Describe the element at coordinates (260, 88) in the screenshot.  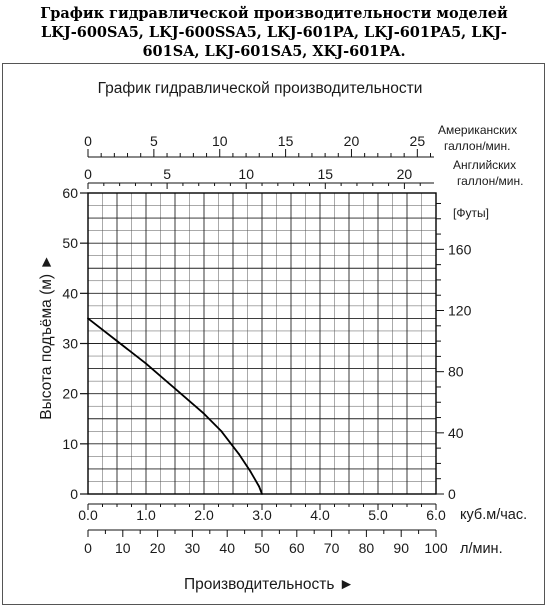
I see `chart-title: График гидравлической производительности` at that location.